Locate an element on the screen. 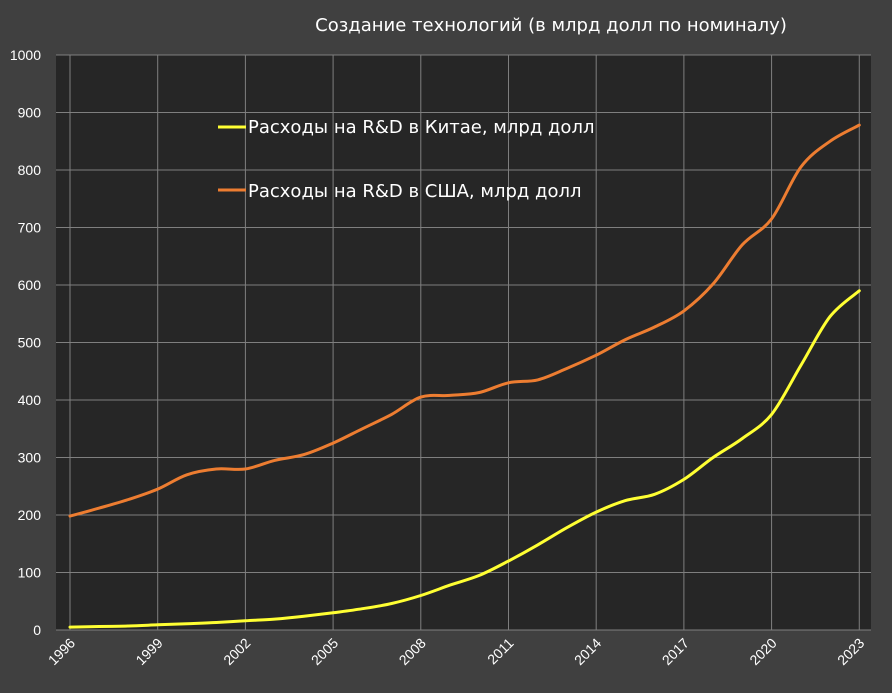  legend-label-china: Расходы на R&D в Китае, млрд долл is located at coordinates (421, 127).